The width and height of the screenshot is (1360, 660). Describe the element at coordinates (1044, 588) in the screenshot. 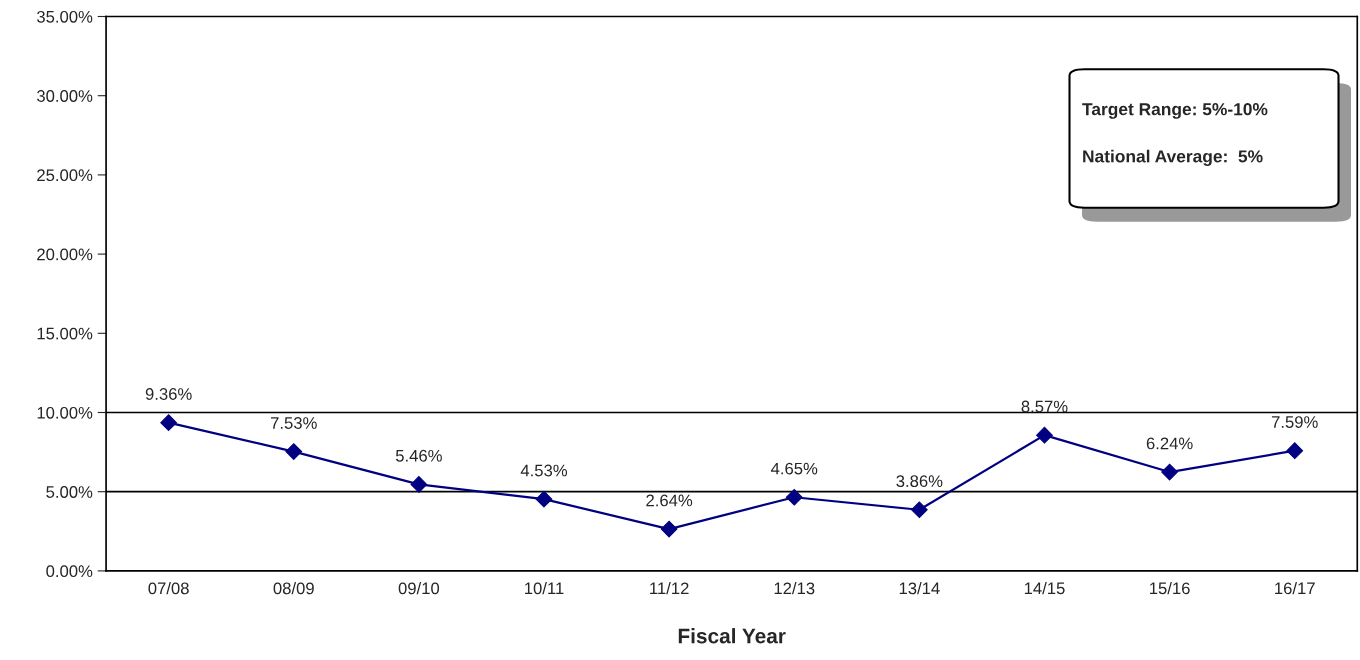

I see `x-tick-label: 14/15` at that location.